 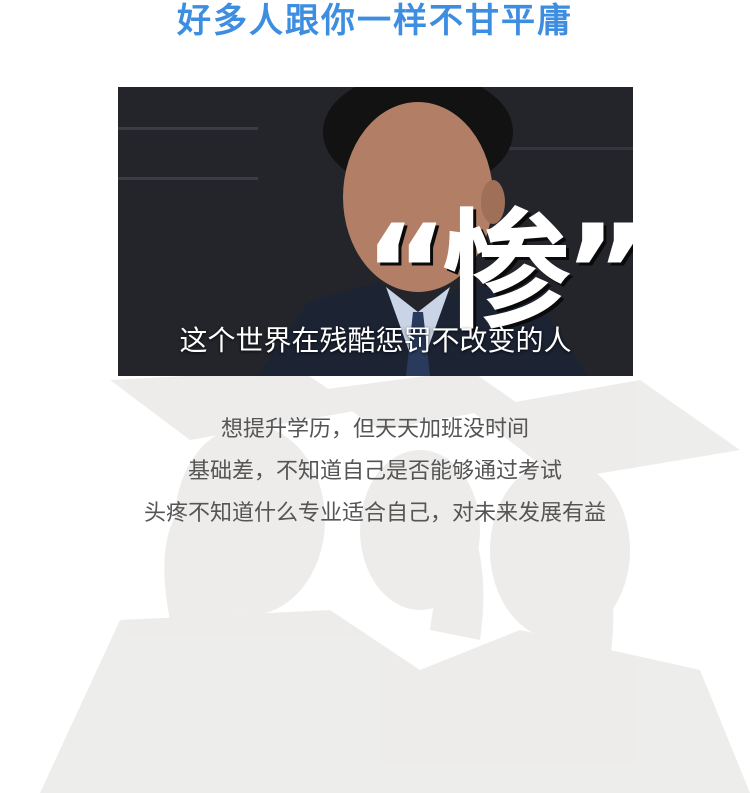 What do you see at coordinates (375, 340) in the screenshot?
I see `hero-caption: 这个世界在残酷惩罚不改变的人` at bounding box center [375, 340].